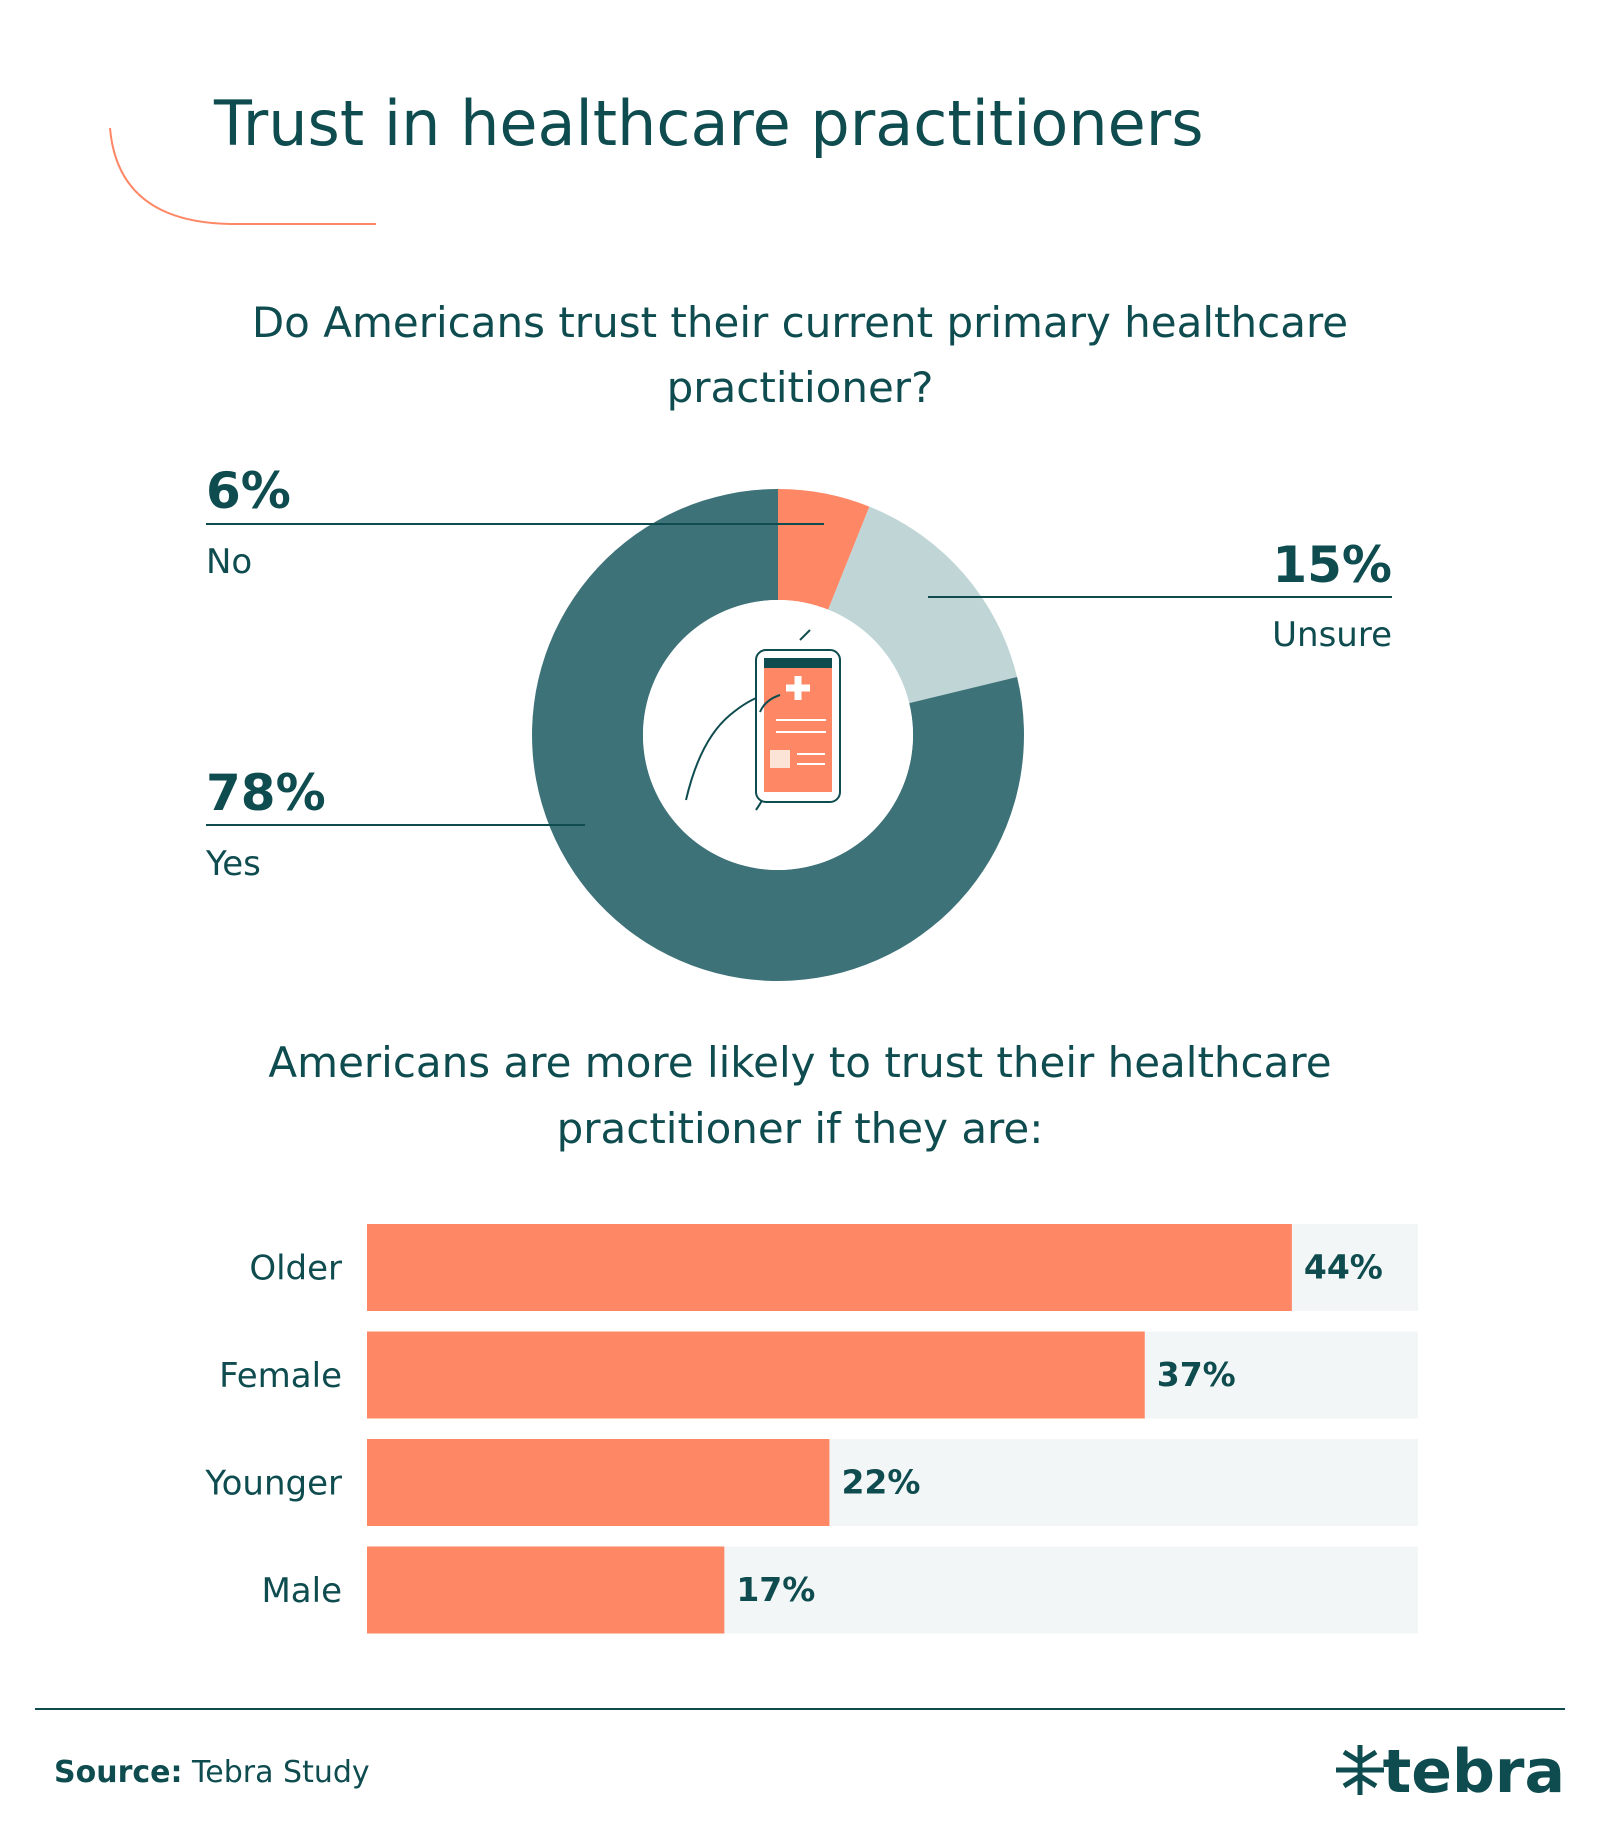 Image resolution: width=1600 pixels, height=1838 pixels. I want to click on pie-category-label: No, so click(229, 562).